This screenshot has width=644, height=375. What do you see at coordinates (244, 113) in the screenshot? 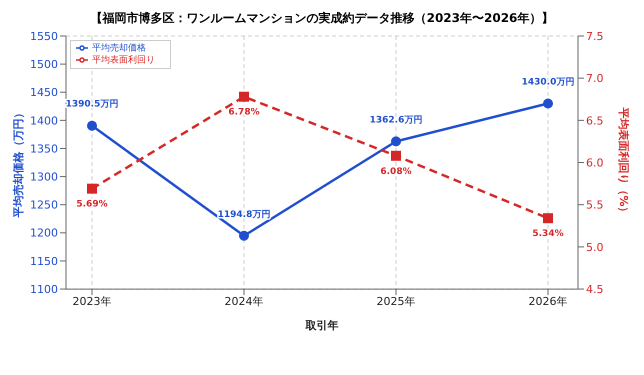
I see `data-label: 6.78%` at bounding box center [244, 113].